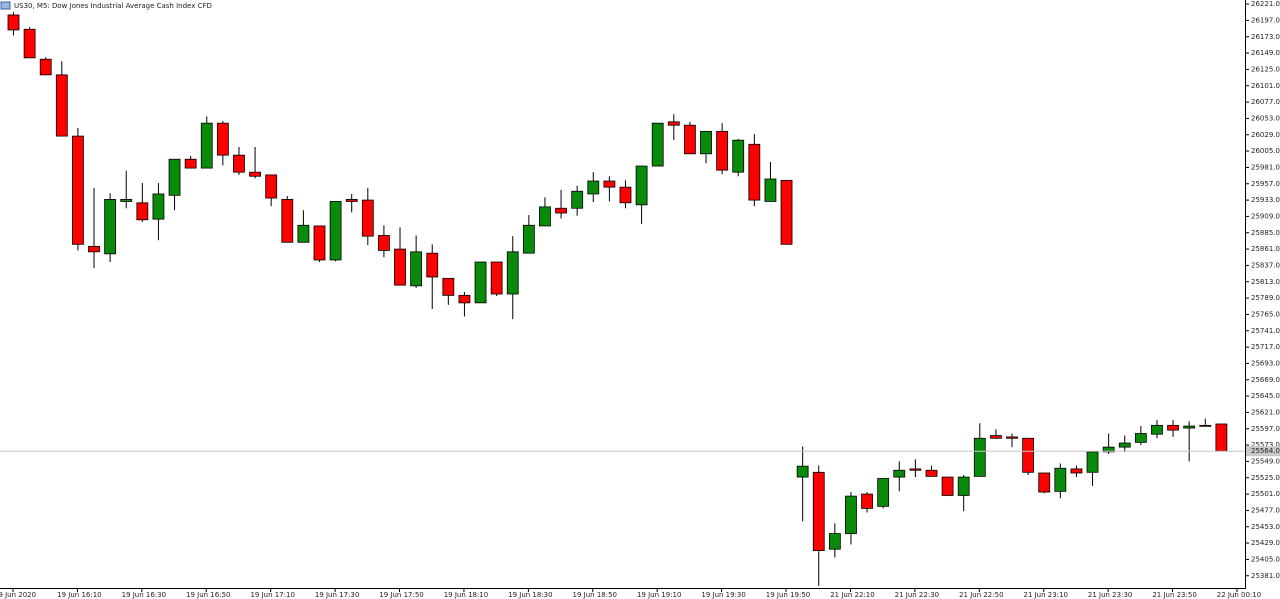 The height and width of the screenshot is (599, 1280). I want to click on y-tick-label: 25429.0, so click(1265, 543).